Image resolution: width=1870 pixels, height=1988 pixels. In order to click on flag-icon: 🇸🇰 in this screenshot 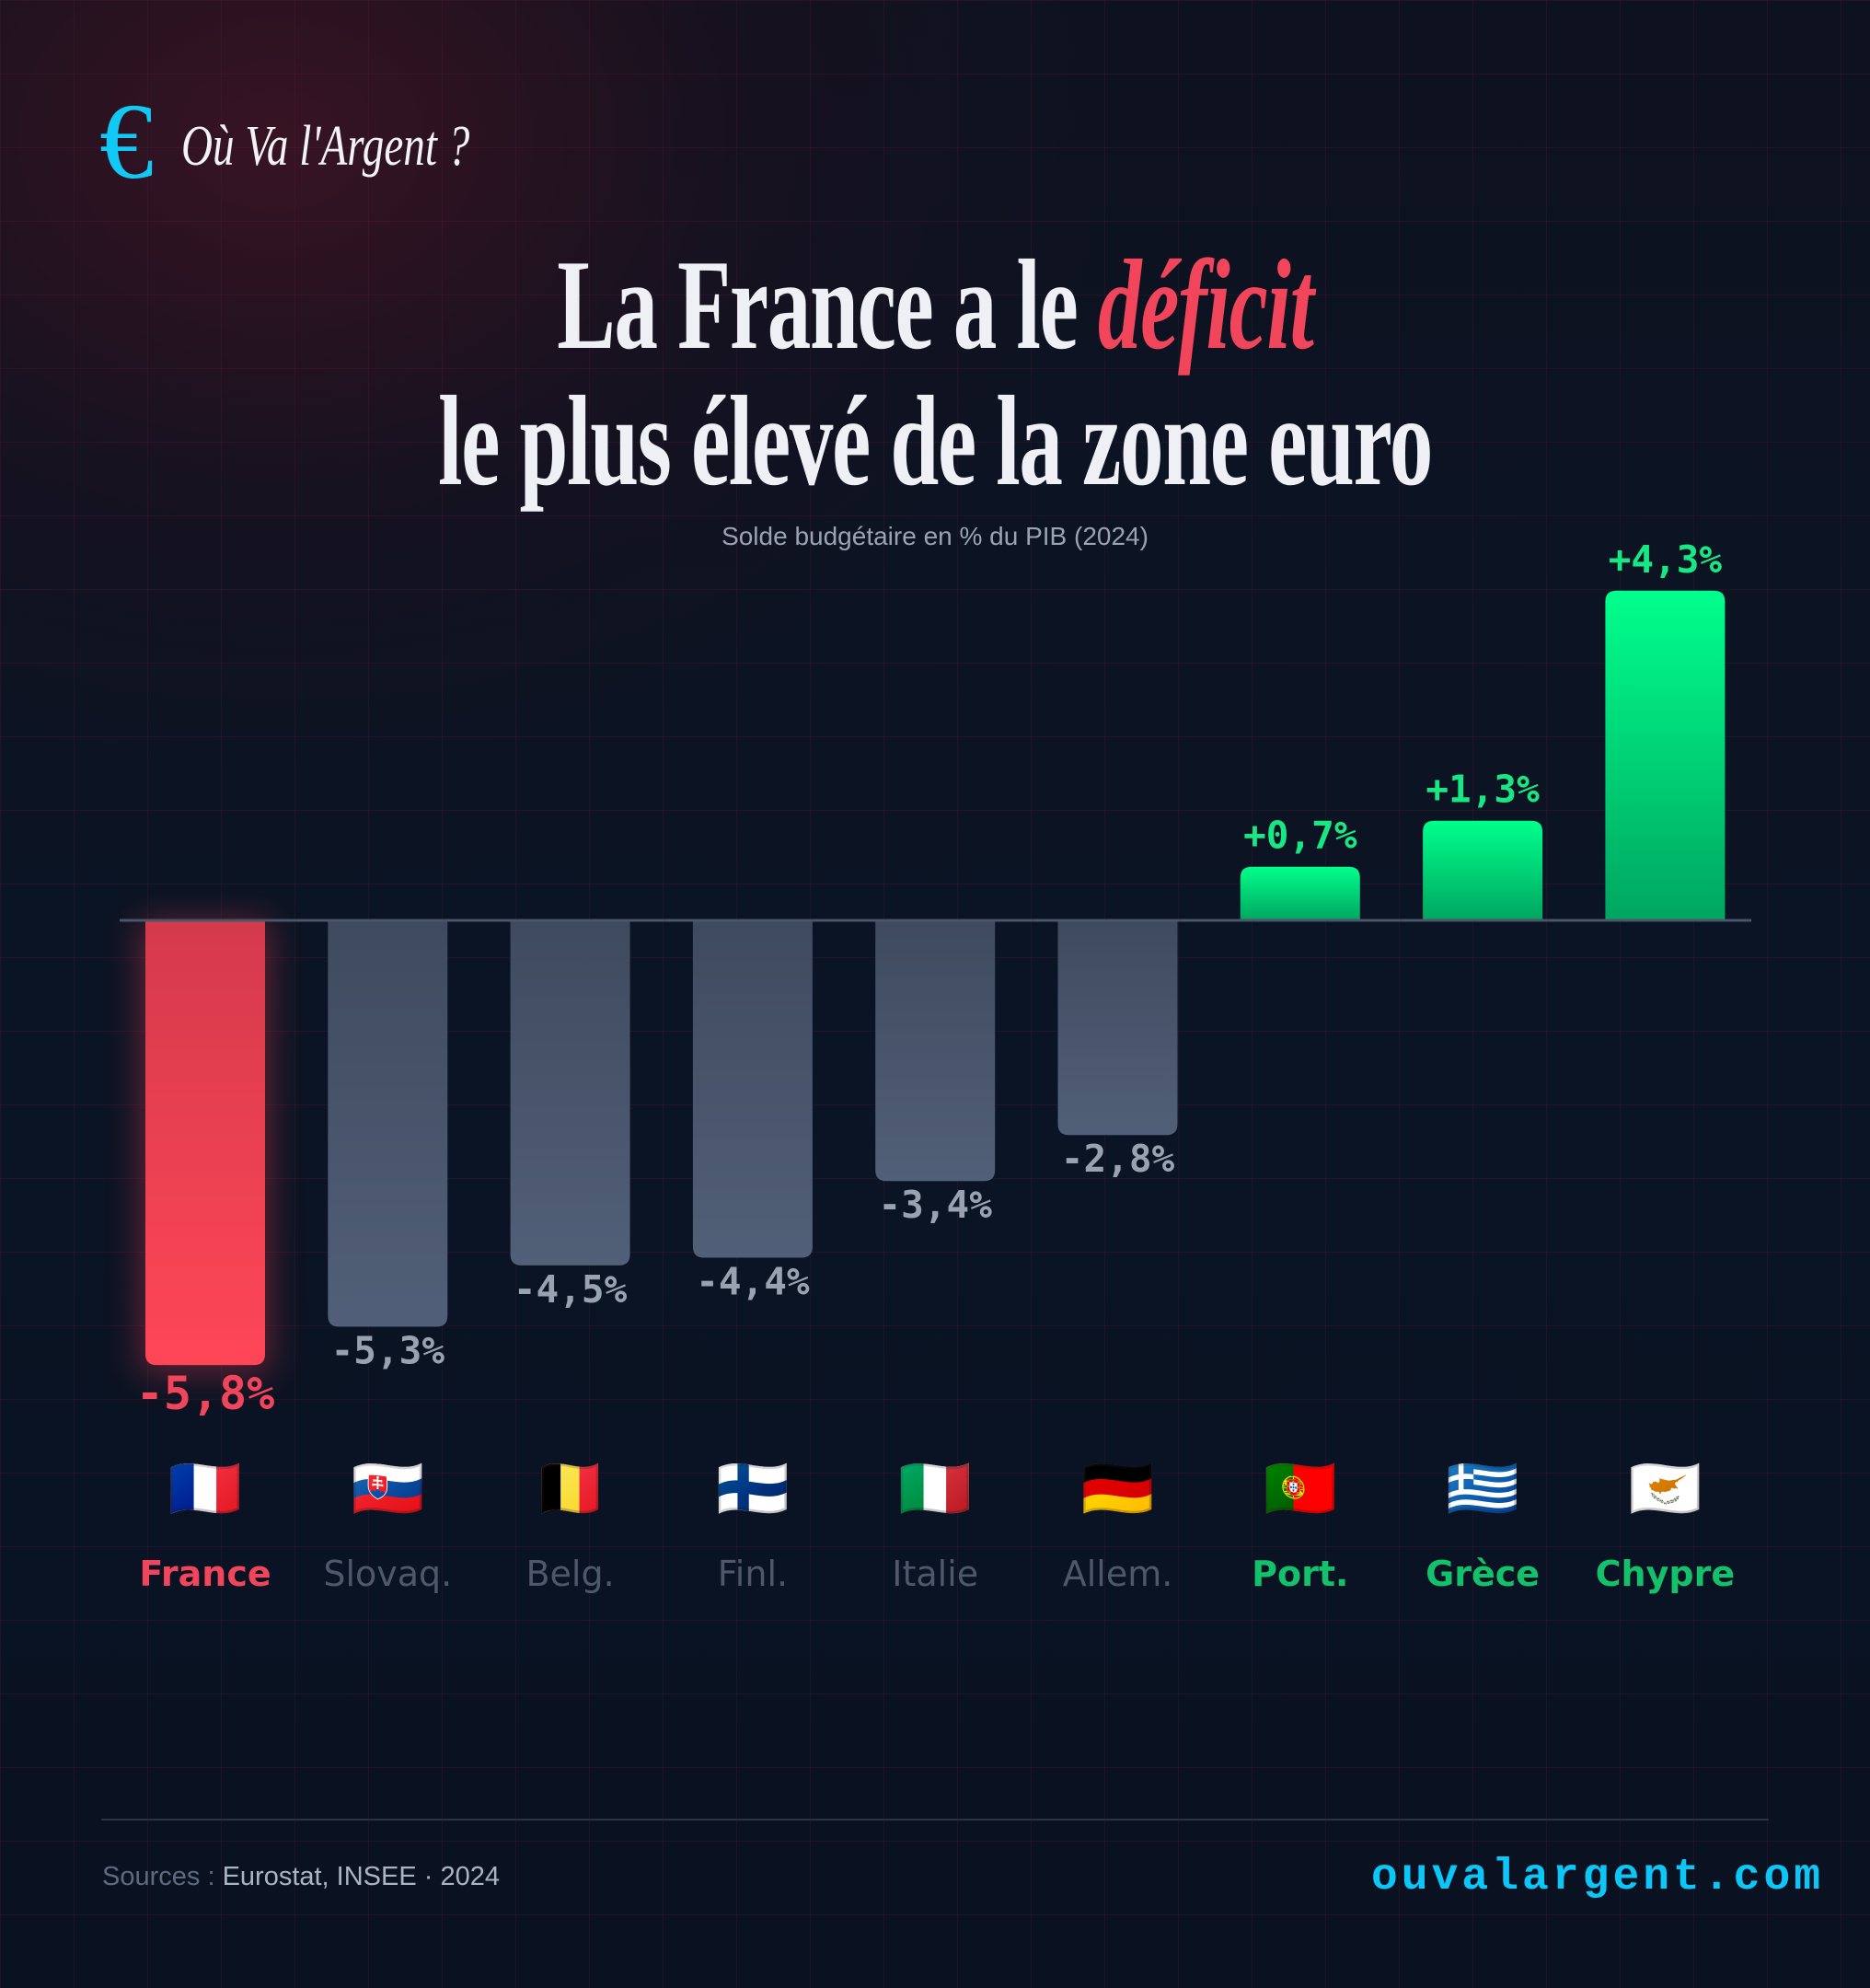, I will do `click(387, 1488)`.